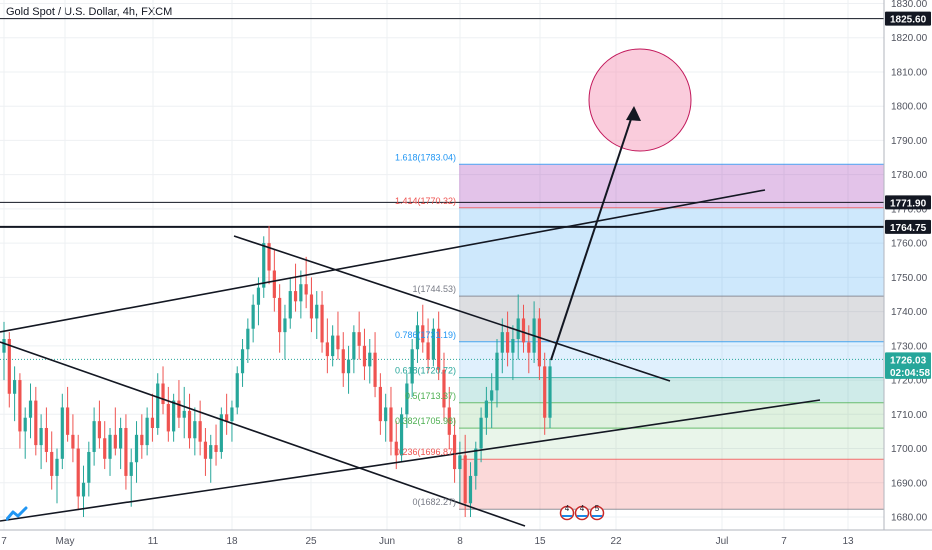  I want to click on trend-line, so click(452, 308).